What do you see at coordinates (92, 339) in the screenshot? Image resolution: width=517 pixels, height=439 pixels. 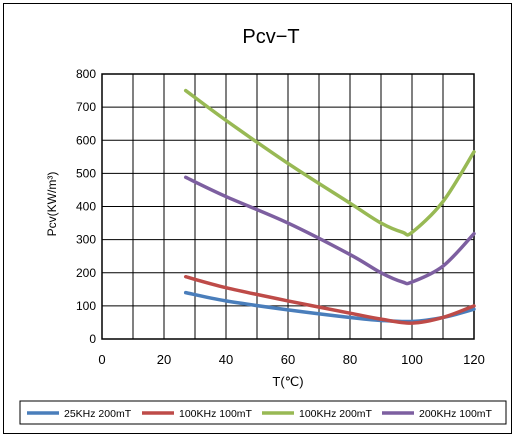 I see `y-tick-label: 0` at bounding box center [92, 339].